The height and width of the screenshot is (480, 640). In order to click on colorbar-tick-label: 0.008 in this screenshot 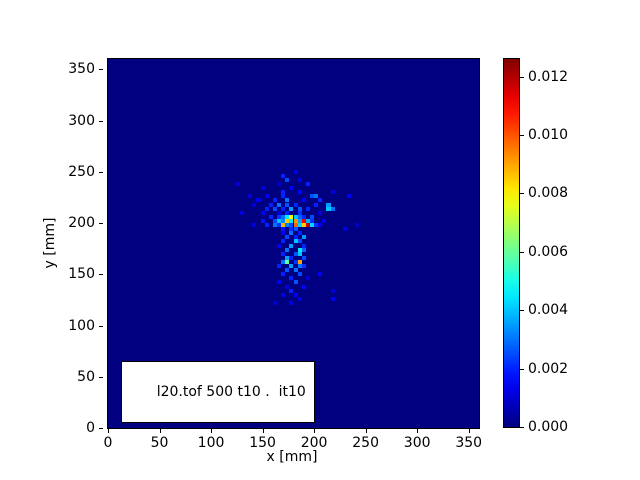, I will do `click(548, 193)`.